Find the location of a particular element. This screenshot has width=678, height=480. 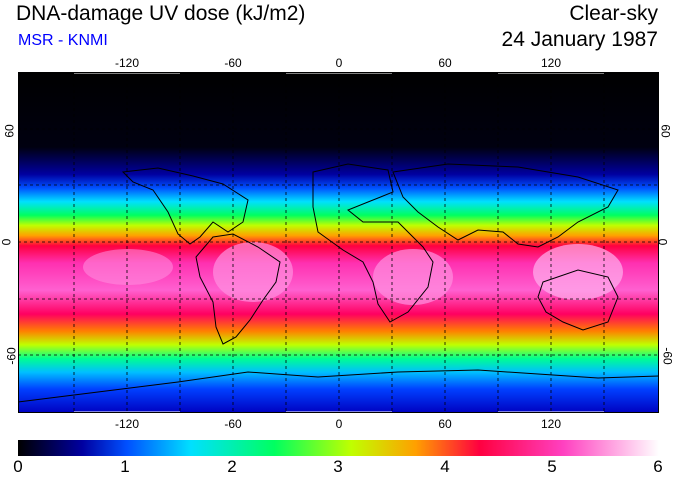

lat-tick-right: 60 is located at coordinates (665, 131).